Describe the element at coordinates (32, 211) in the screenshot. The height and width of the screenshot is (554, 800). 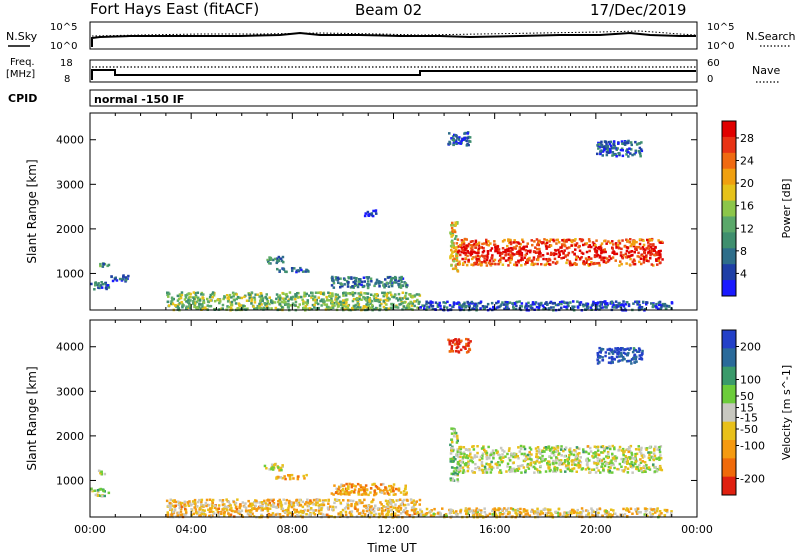
I see `y-axis-title: Slant Range [km]` at that location.